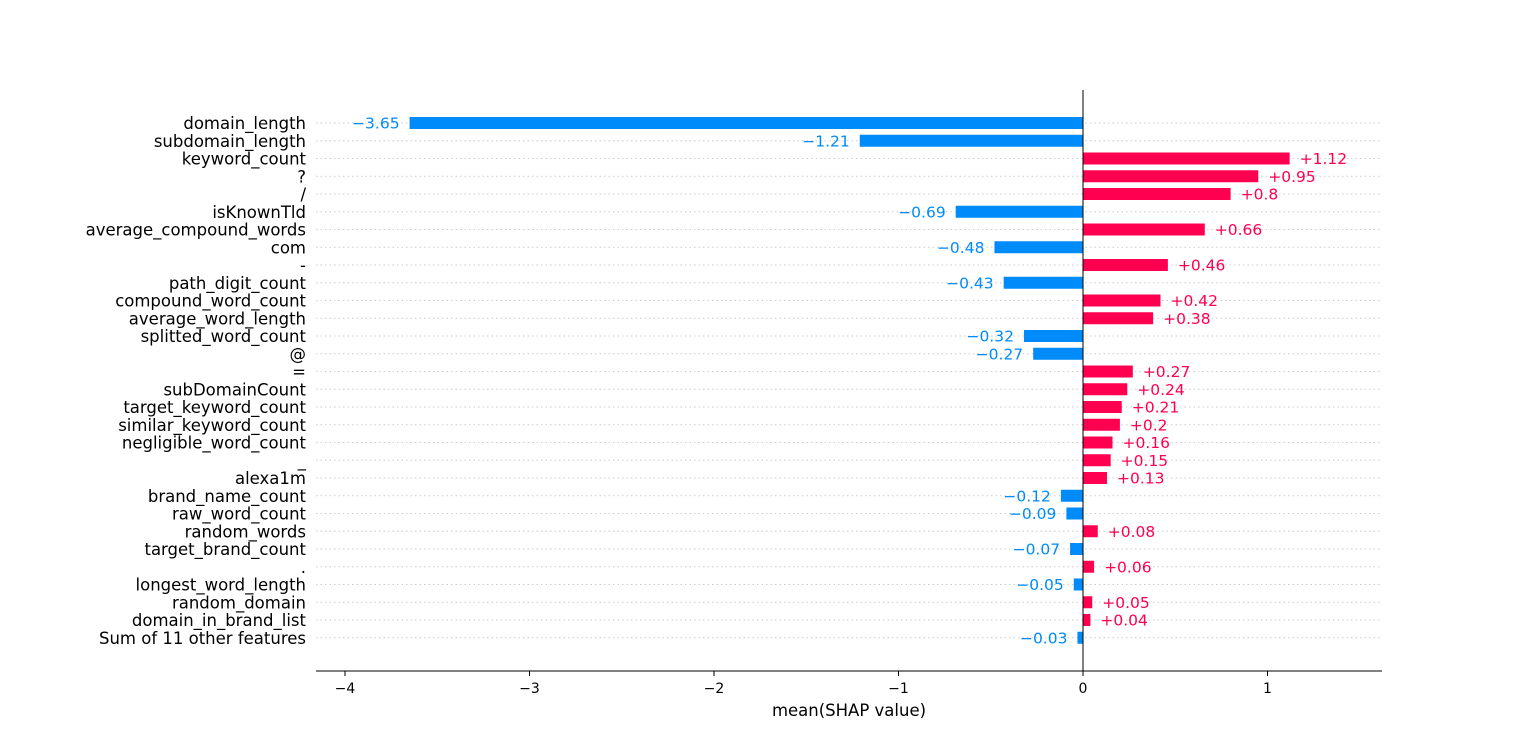  I want to click on bar-random-words, so click(1090, 531).